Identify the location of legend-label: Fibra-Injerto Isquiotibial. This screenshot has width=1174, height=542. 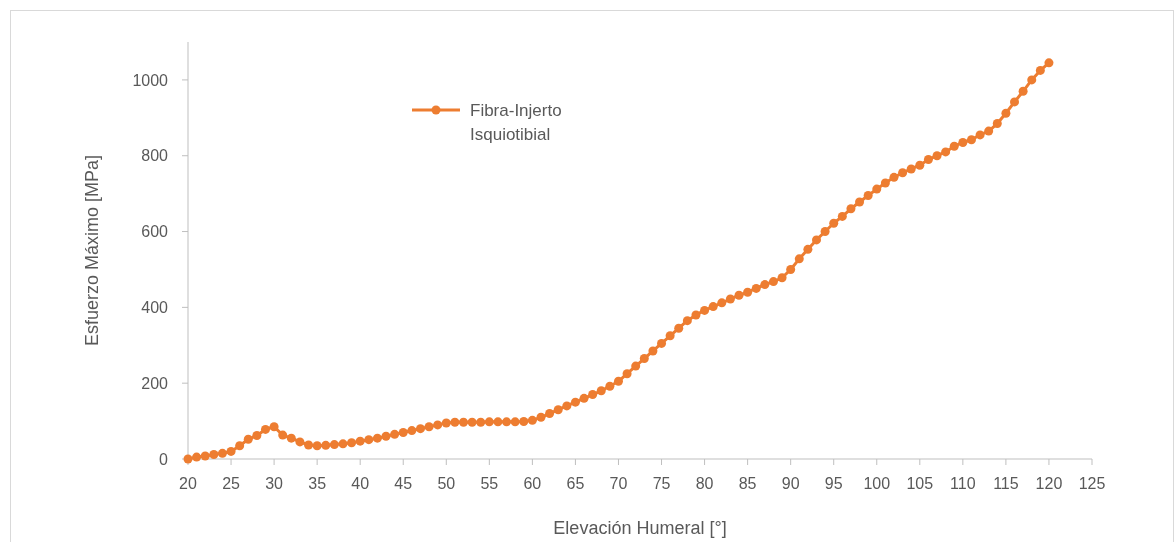
(516, 122).